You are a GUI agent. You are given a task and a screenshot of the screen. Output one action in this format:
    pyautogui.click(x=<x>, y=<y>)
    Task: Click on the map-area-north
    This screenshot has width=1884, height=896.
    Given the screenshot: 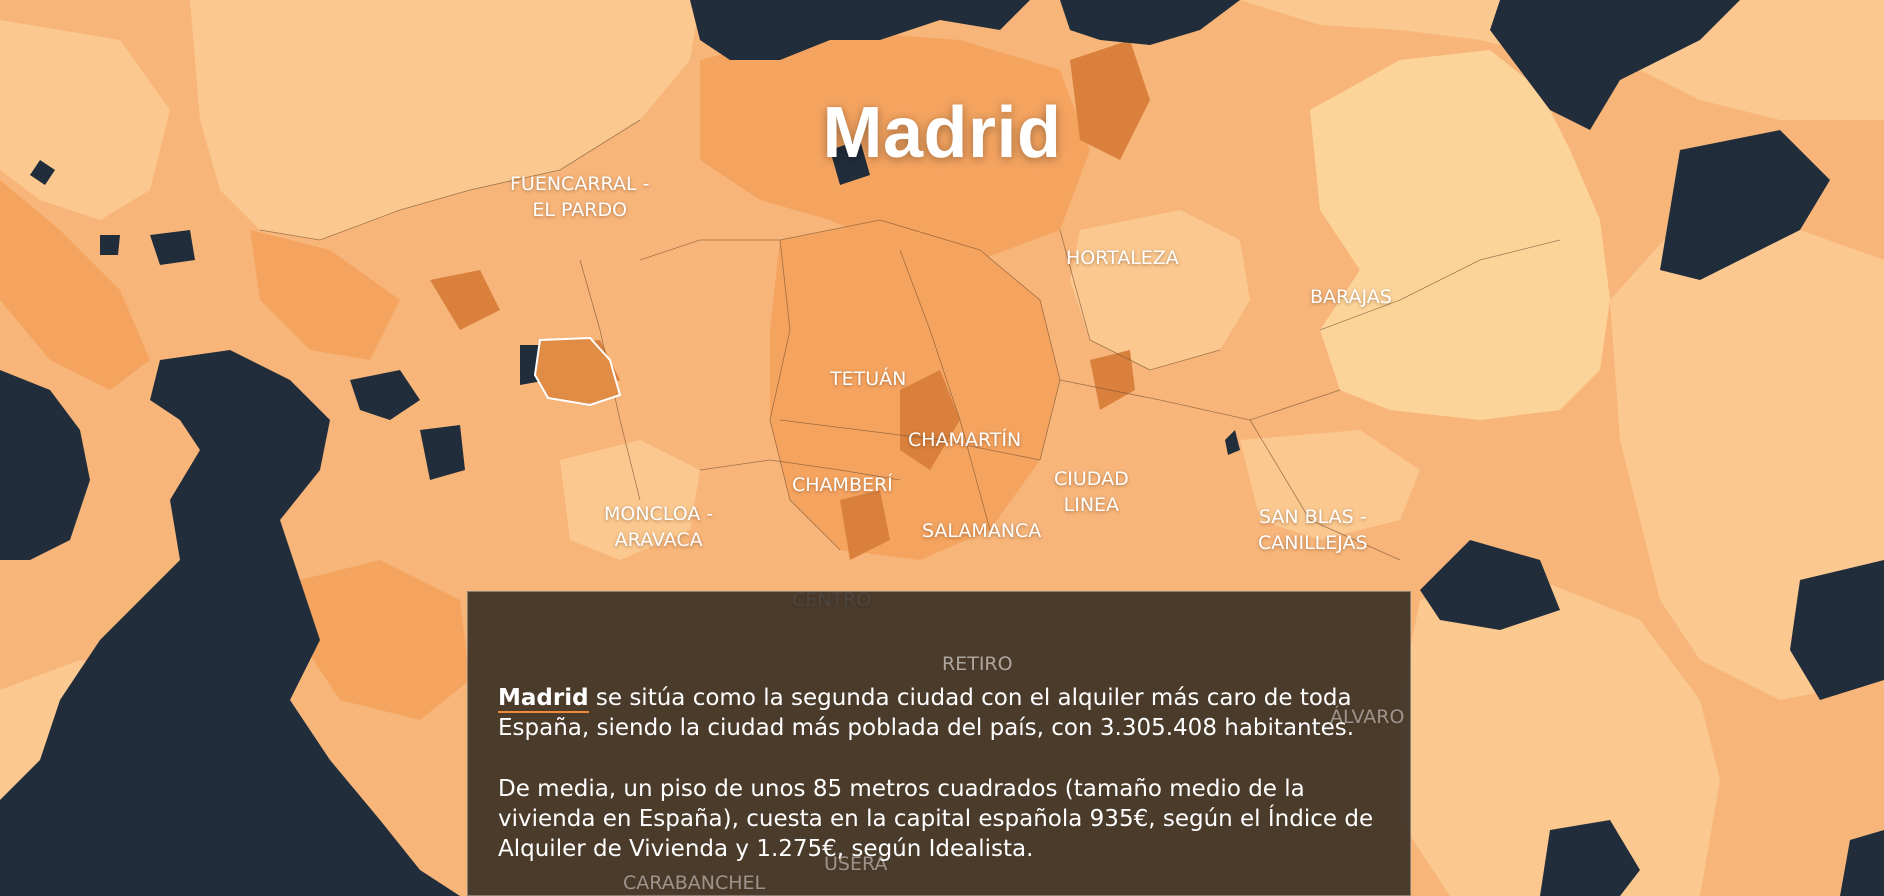 What is the action you would take?
    pyautogui.click(x=445, y=120)
    